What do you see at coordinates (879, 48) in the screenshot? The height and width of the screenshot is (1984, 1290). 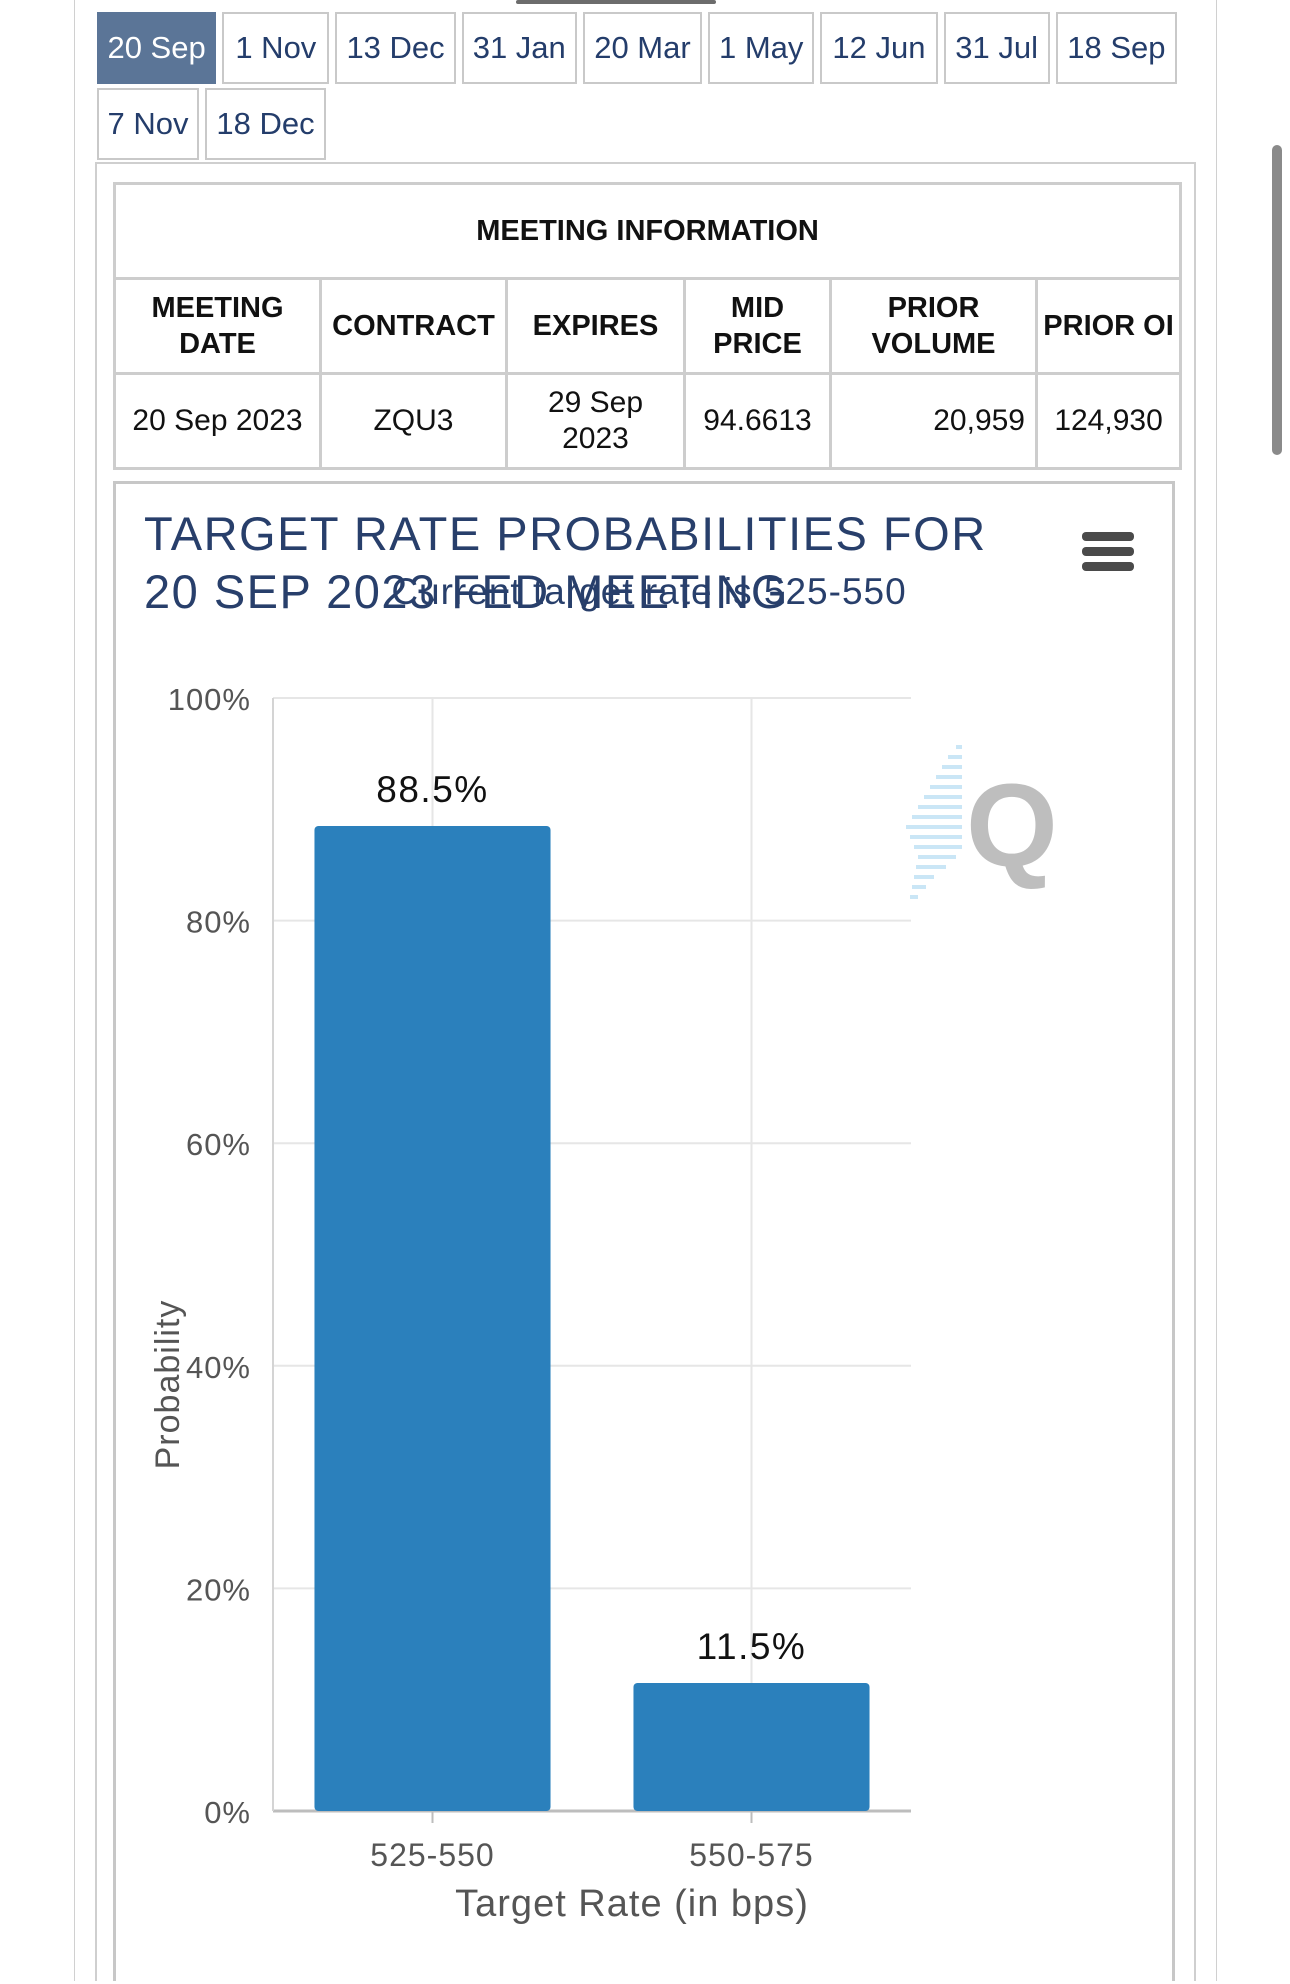 I see `tab-meeting-12-jun: 12 Jun` at bounding box center [879, 48].